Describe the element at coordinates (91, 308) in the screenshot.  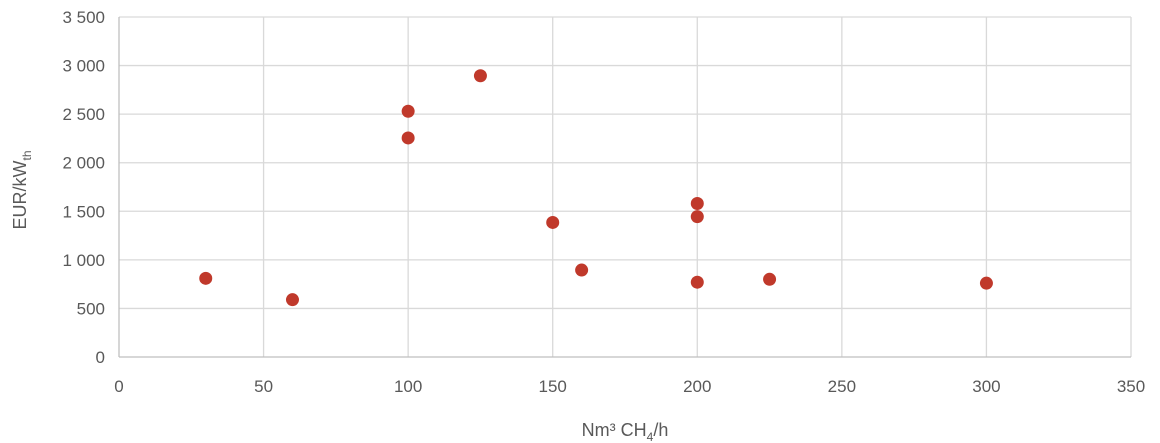
I see `y-tick-label: 500` at that location.